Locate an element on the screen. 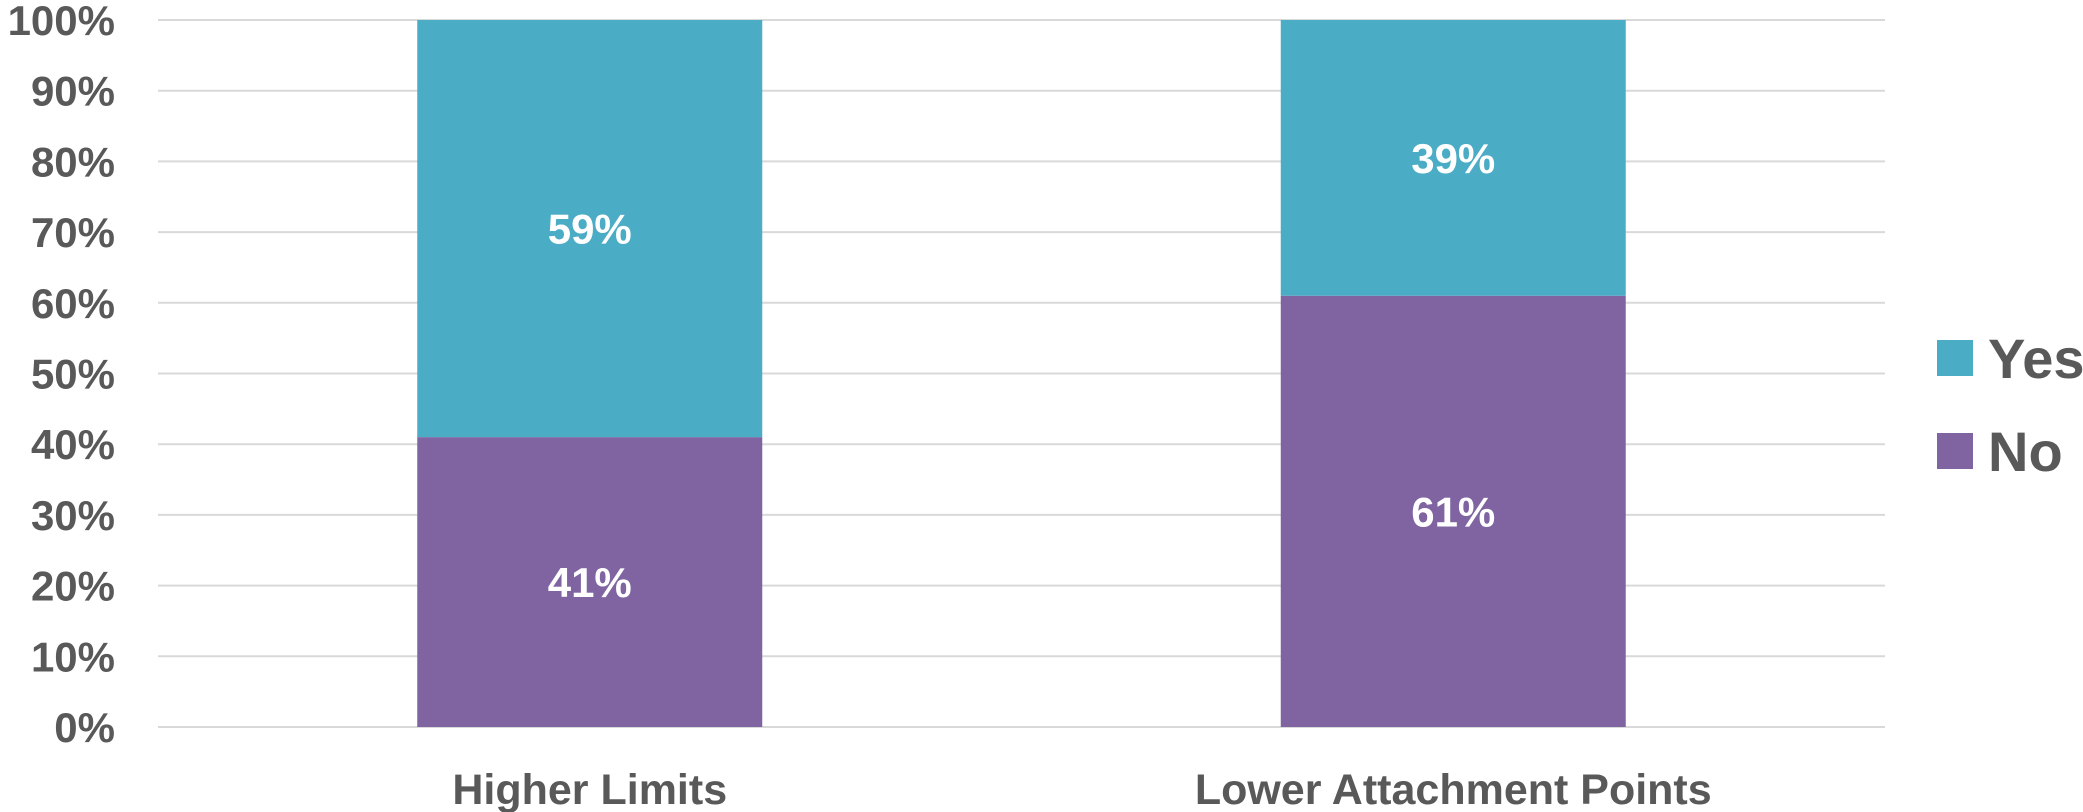  x-category-label: Lower Attachment Points is located at coordinates (1453, 789).